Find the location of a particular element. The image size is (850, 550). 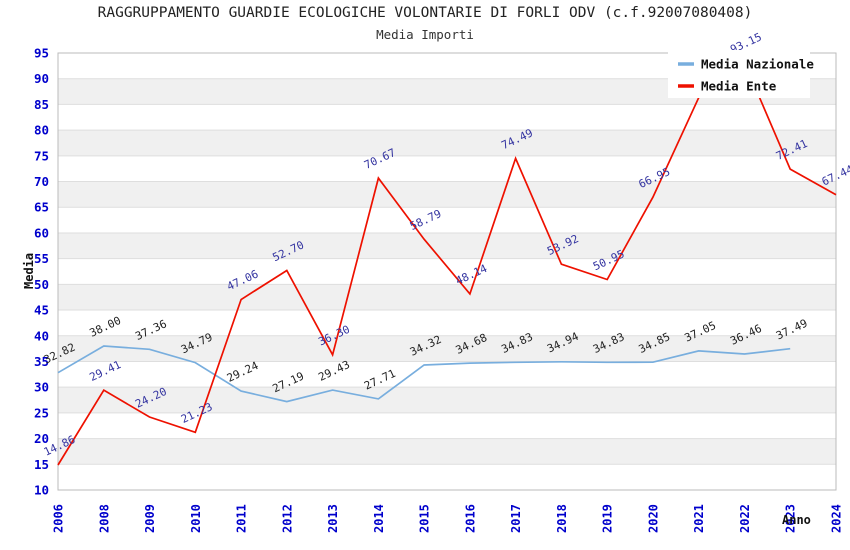

y-tick-label: 80 is located at coordinates (41, 130).